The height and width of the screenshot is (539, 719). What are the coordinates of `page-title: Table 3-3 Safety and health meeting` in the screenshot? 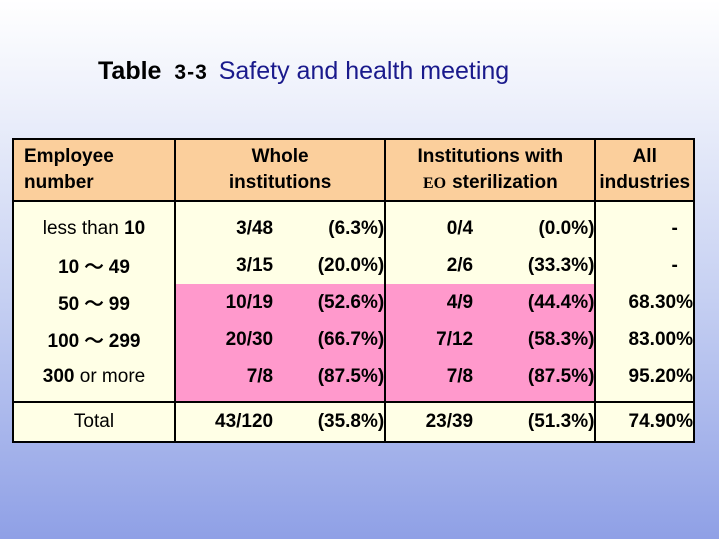 It's located at (303, 72).